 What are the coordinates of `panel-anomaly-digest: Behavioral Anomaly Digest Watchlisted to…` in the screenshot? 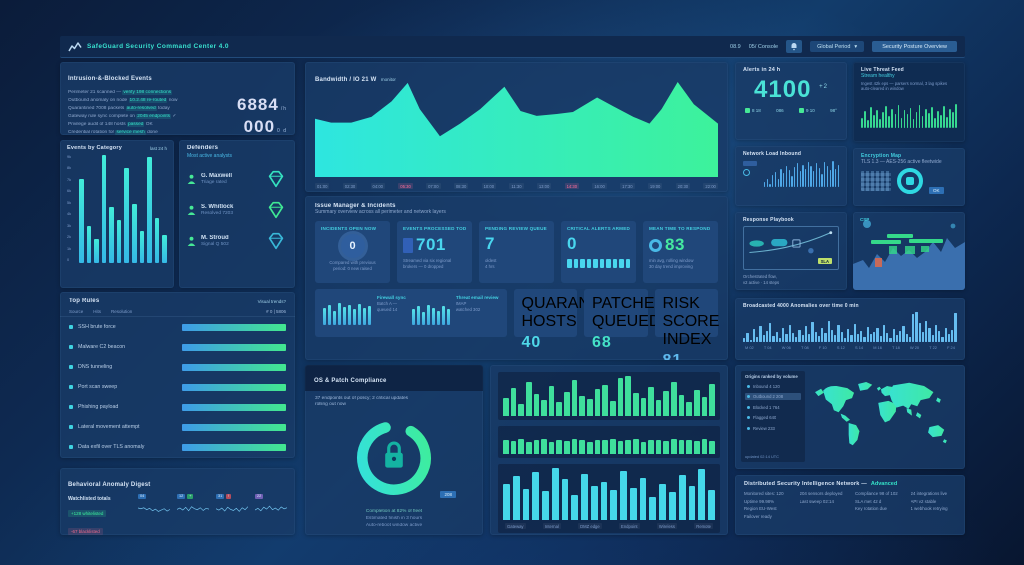 It's located at (177, 501).